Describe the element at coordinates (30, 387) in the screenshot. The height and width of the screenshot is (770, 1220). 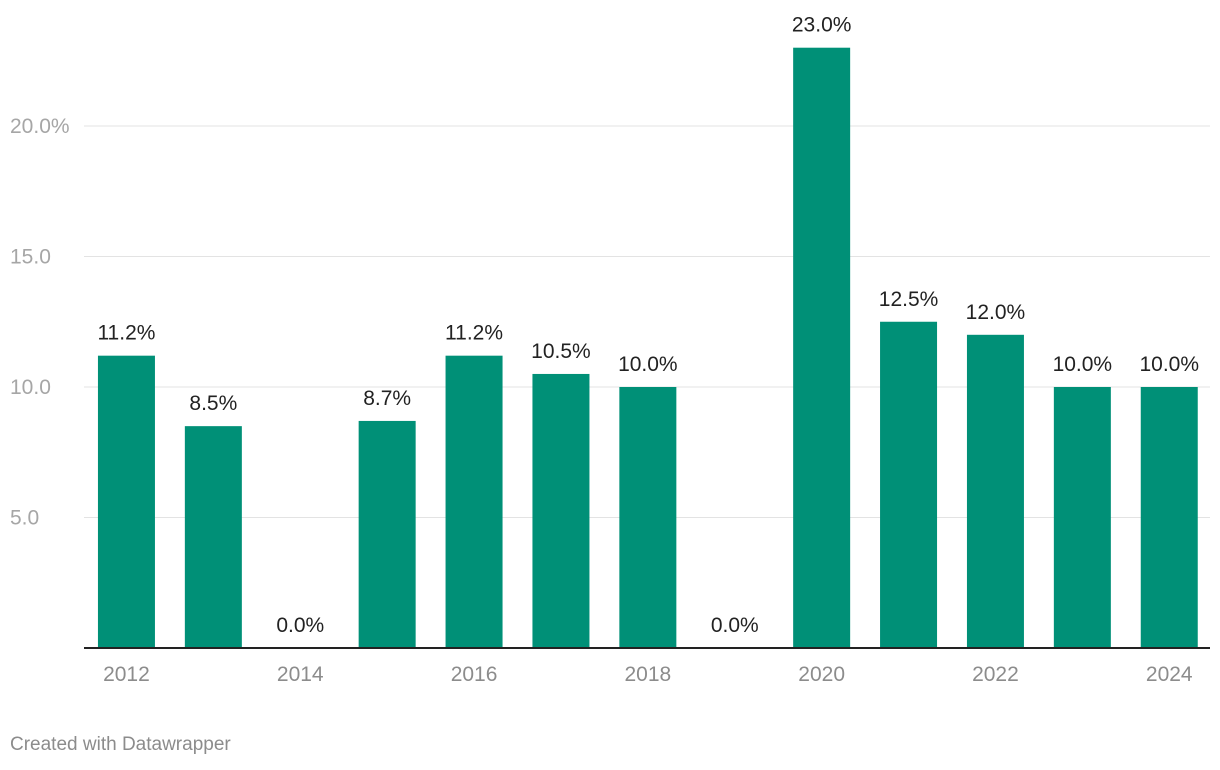
I see `y-tick-label: 10.0` at that location.